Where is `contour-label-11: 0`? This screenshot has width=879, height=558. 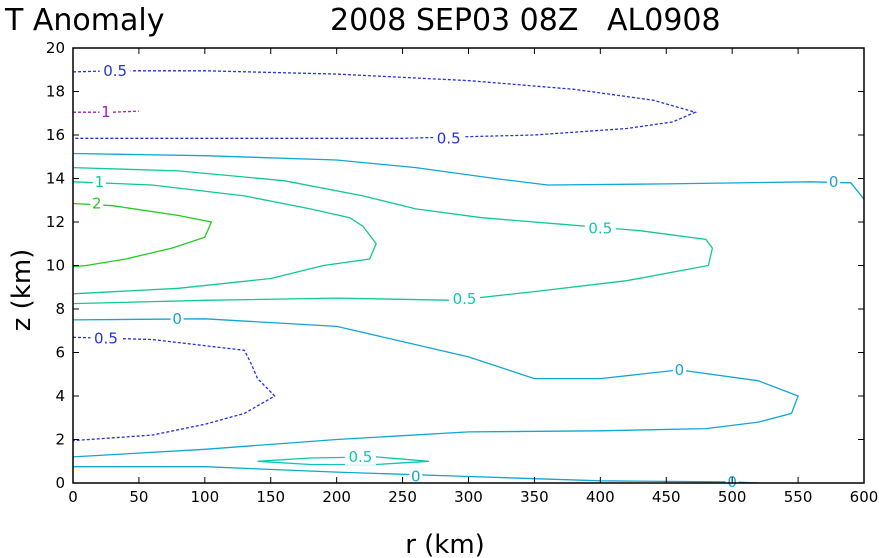
contour-label-11: 0 is located at coordinates (680, 370).